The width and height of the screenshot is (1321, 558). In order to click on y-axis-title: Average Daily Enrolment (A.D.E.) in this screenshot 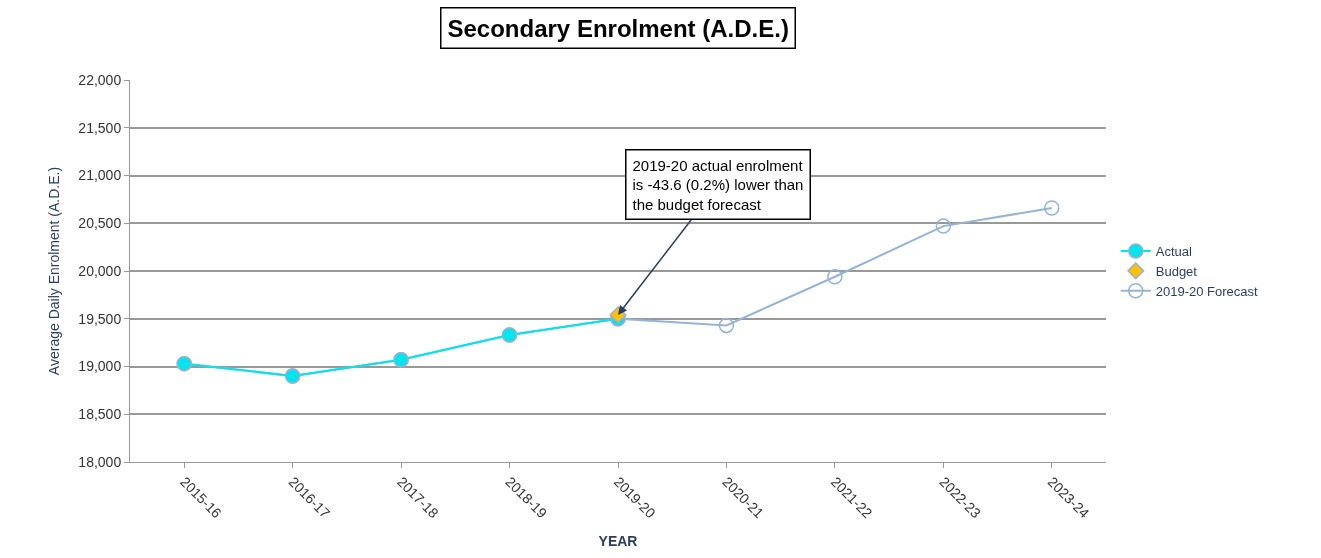, I will do `click(53, 271)`.